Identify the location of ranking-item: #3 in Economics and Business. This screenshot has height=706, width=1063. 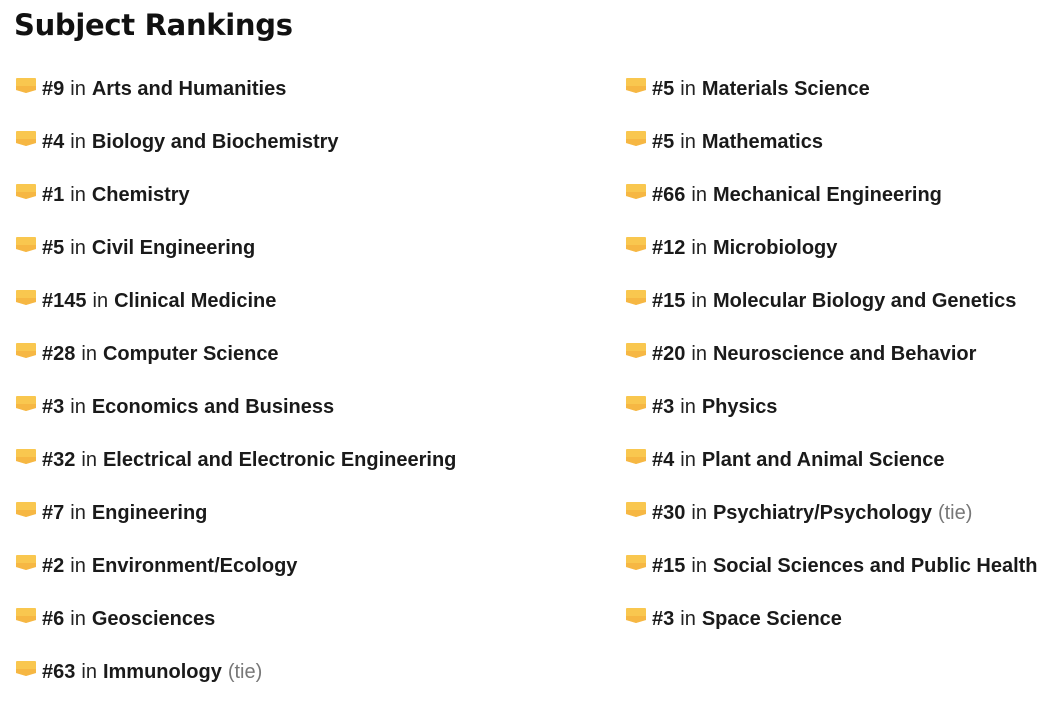
(235, 414).